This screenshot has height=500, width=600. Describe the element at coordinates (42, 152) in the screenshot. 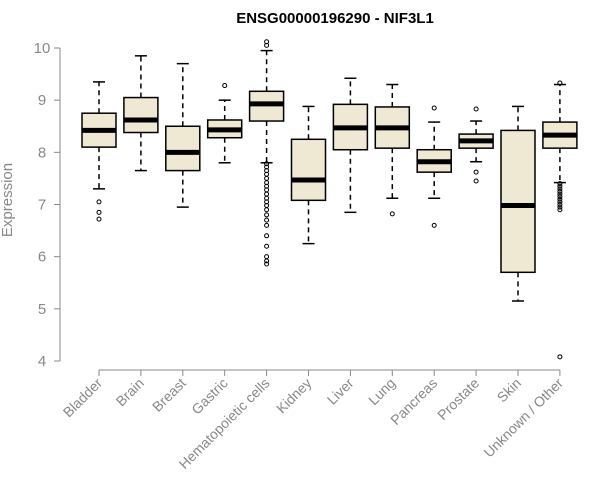

I see `y-tick-label: 8` at that location.